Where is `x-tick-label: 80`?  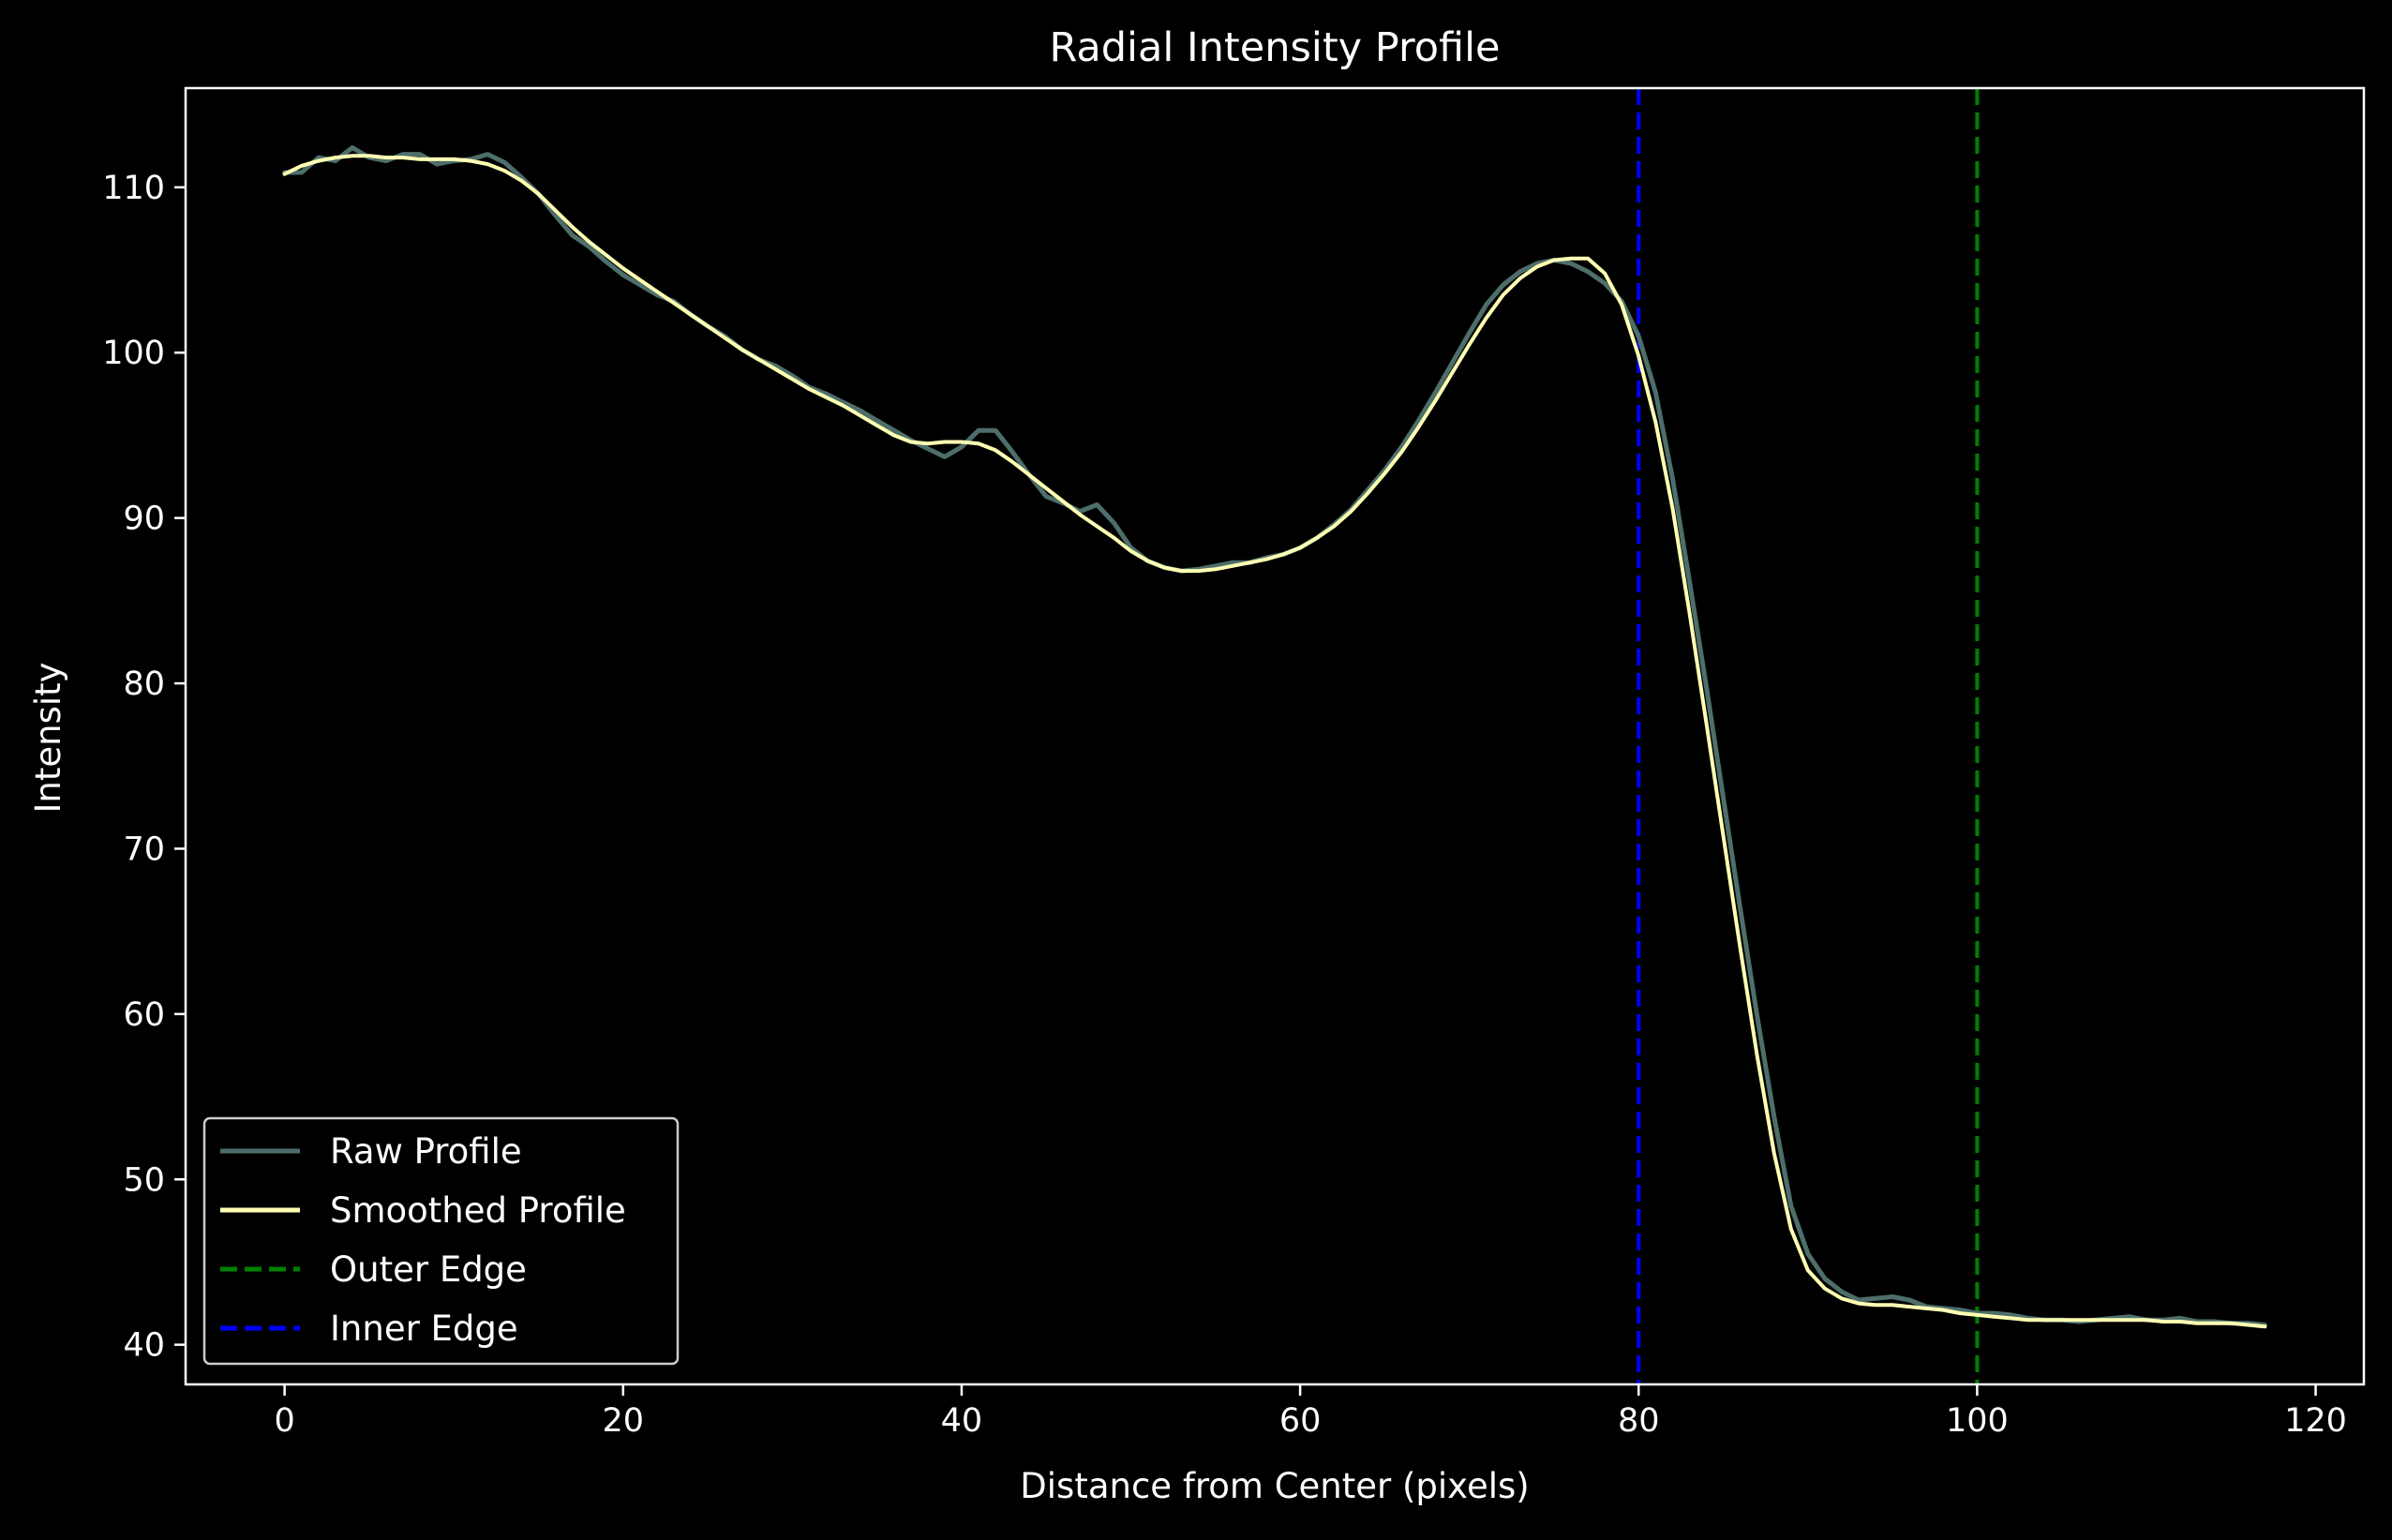 x-tick-label: 80 is located at coordinates (1639, 1421).